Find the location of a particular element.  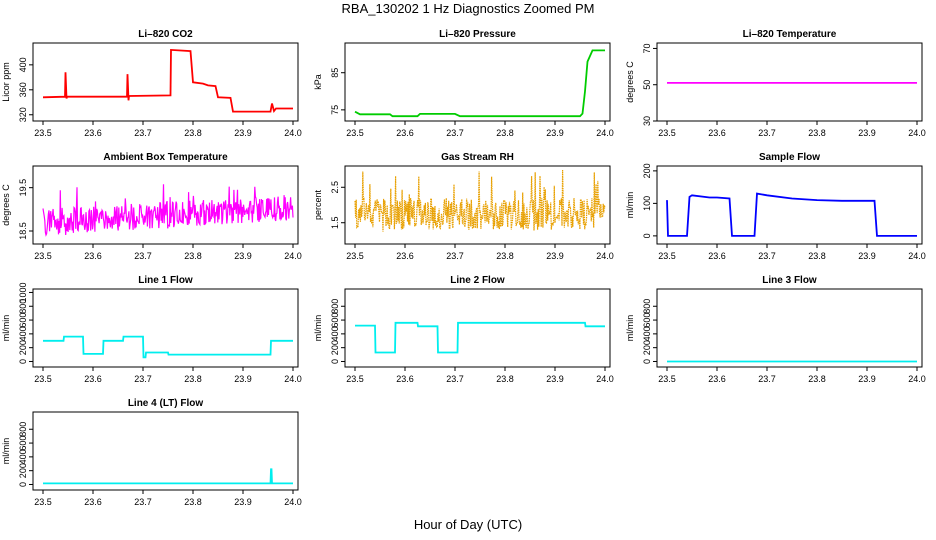

y-axis-label: Licor ppm is located at coordinates (6, 82).